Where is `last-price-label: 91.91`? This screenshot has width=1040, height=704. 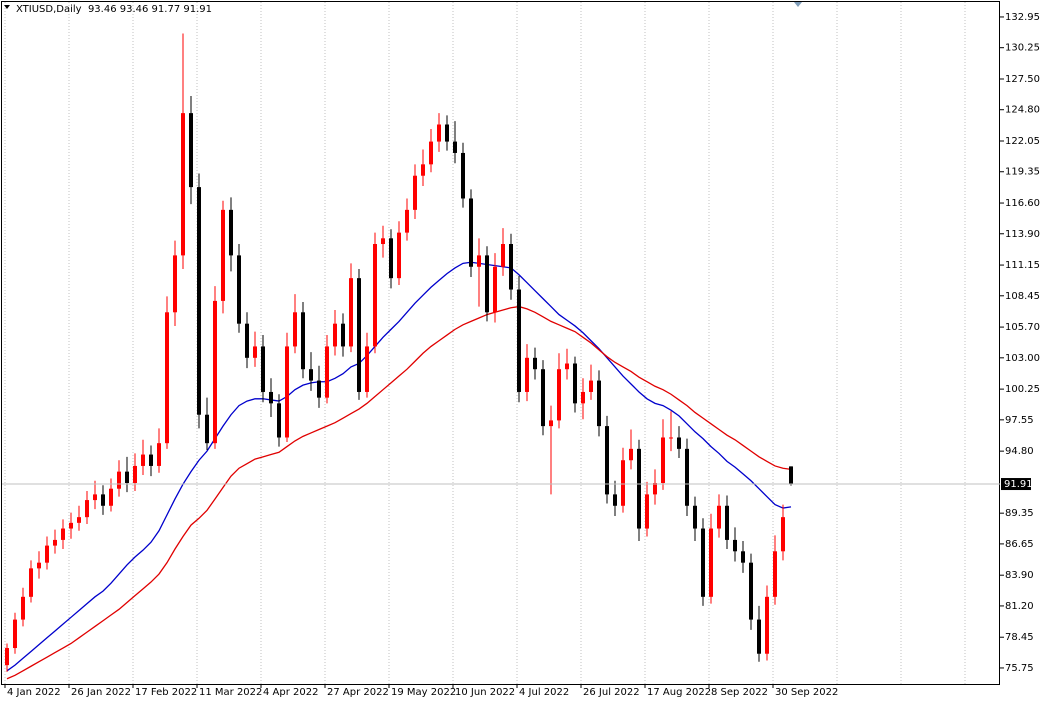
last-price-label: 91.91 is located at coordinates (1018, 484).